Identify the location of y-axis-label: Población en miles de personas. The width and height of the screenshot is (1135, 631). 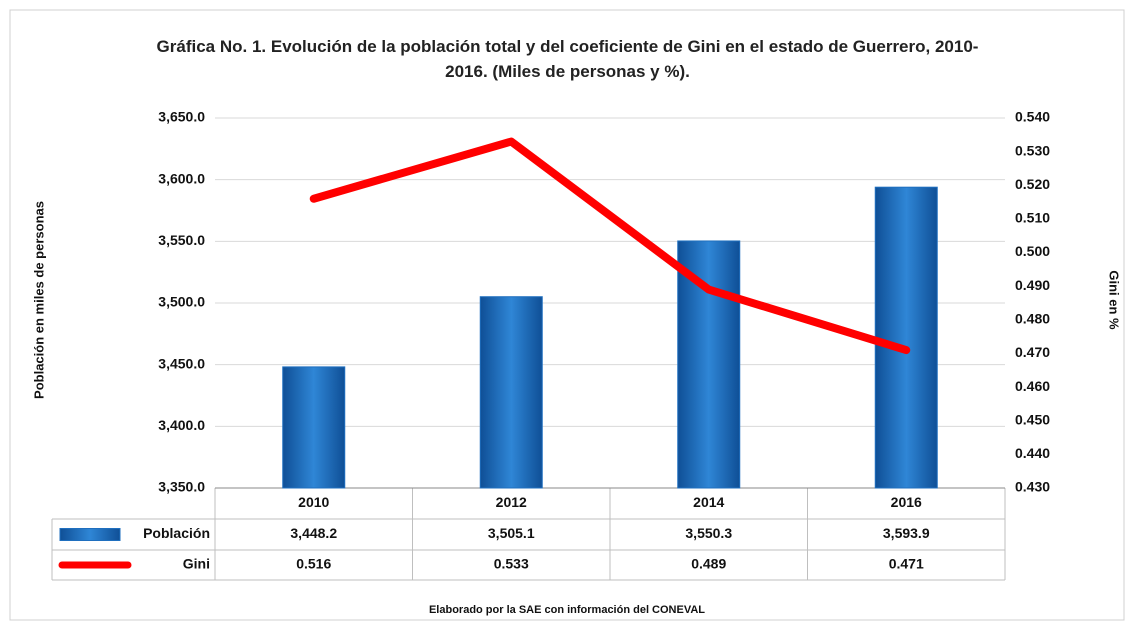
(38, 300).